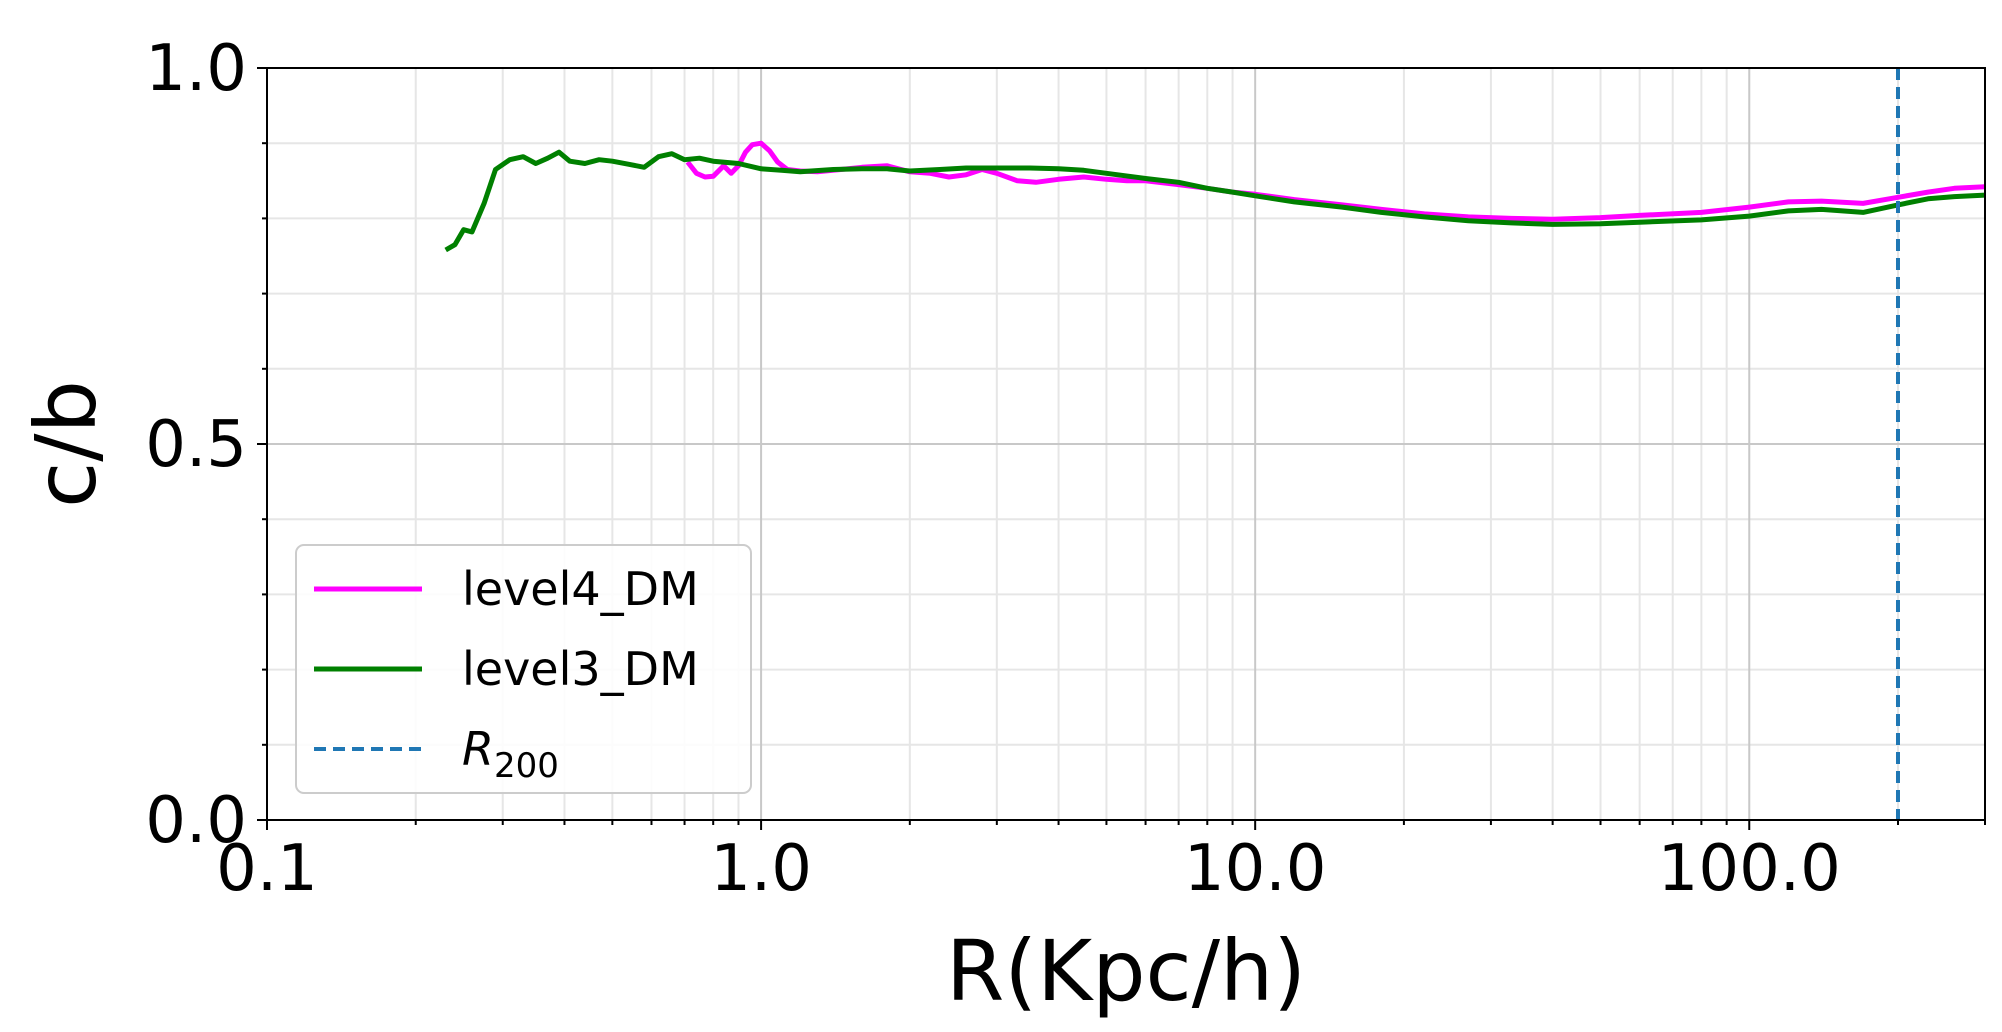 The width and height of the screenshot is (2002, 1032). What do you see at coordinates (580, 669) in the screenshot?
I see `legend-label: level3_DM` at bounding box center [580, 669].